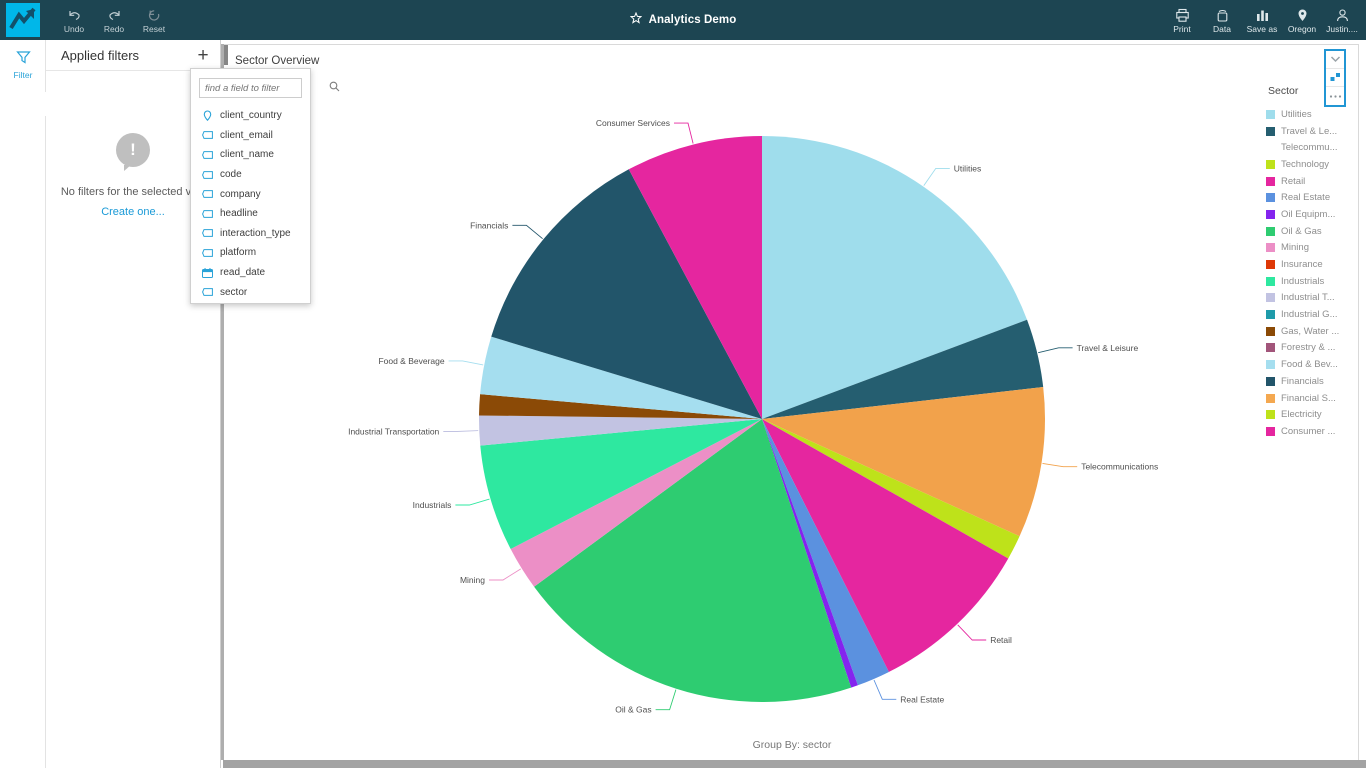 The height and width of the screenshot is (768, 1366). What do you see at coordinates (222, 402) in the screenshot?
I see `vertical-scroll-edge` at bounding box center [222, 402].